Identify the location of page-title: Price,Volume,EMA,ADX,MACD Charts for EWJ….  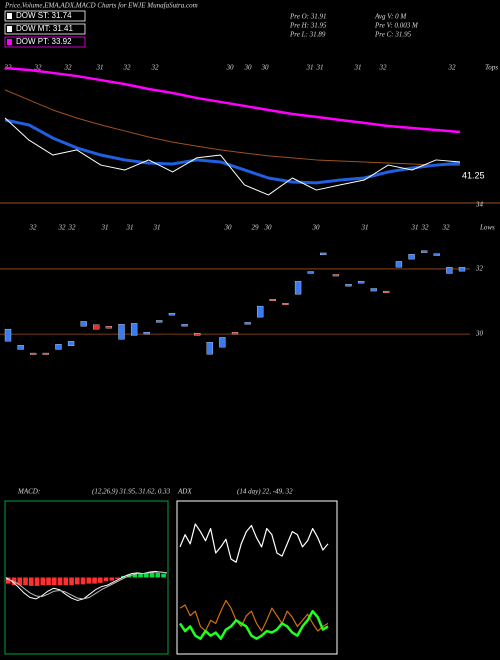
(101, 6).